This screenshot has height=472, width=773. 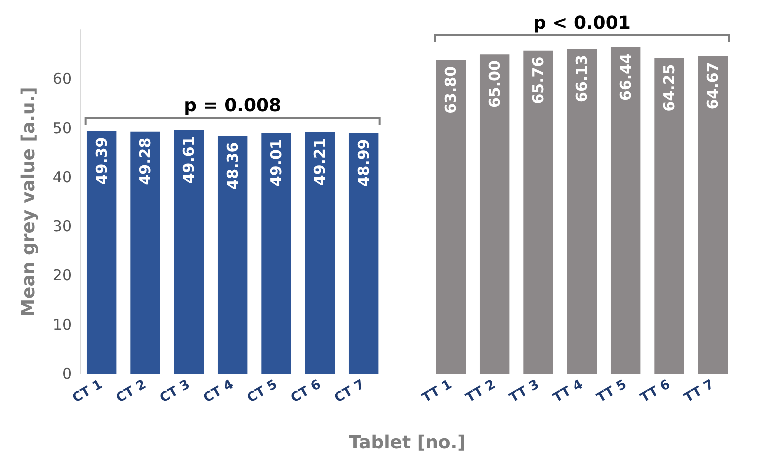 I want to click on x-tick-label: TT 5, so click(x=612, y=392).